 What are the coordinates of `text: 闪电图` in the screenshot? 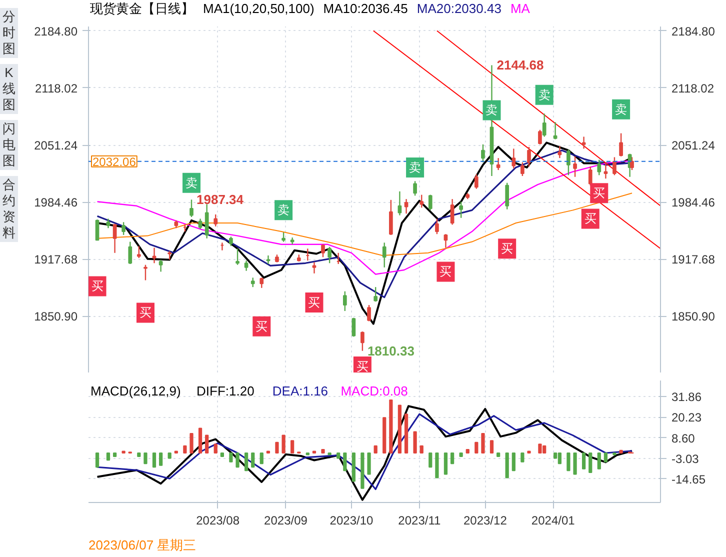 It's located at (9, 145).